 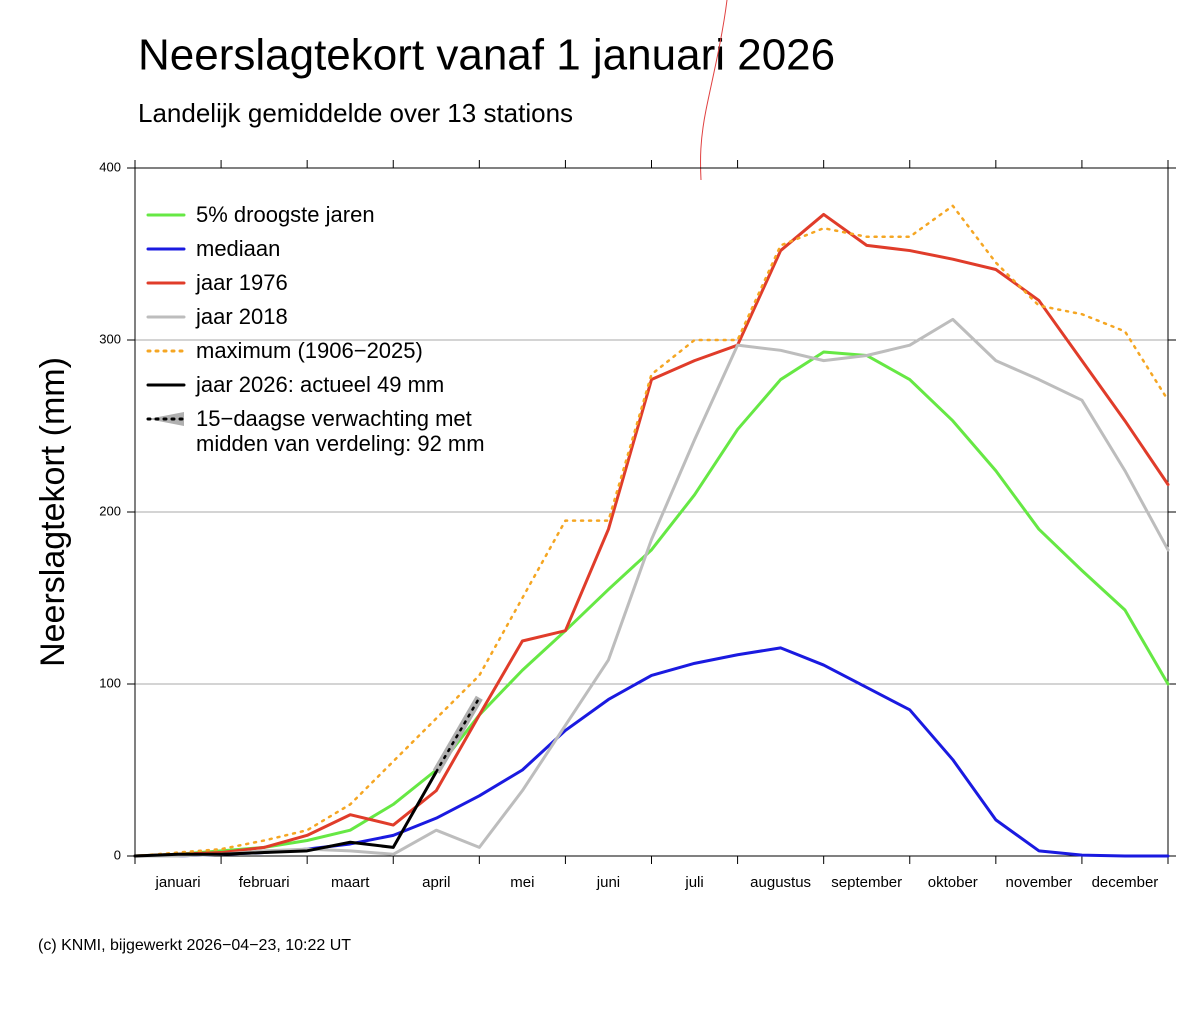 What do you see at coordinates (714, 90) in the screenshot?
I see `pen-scribble` at bounding box center [714, 90].